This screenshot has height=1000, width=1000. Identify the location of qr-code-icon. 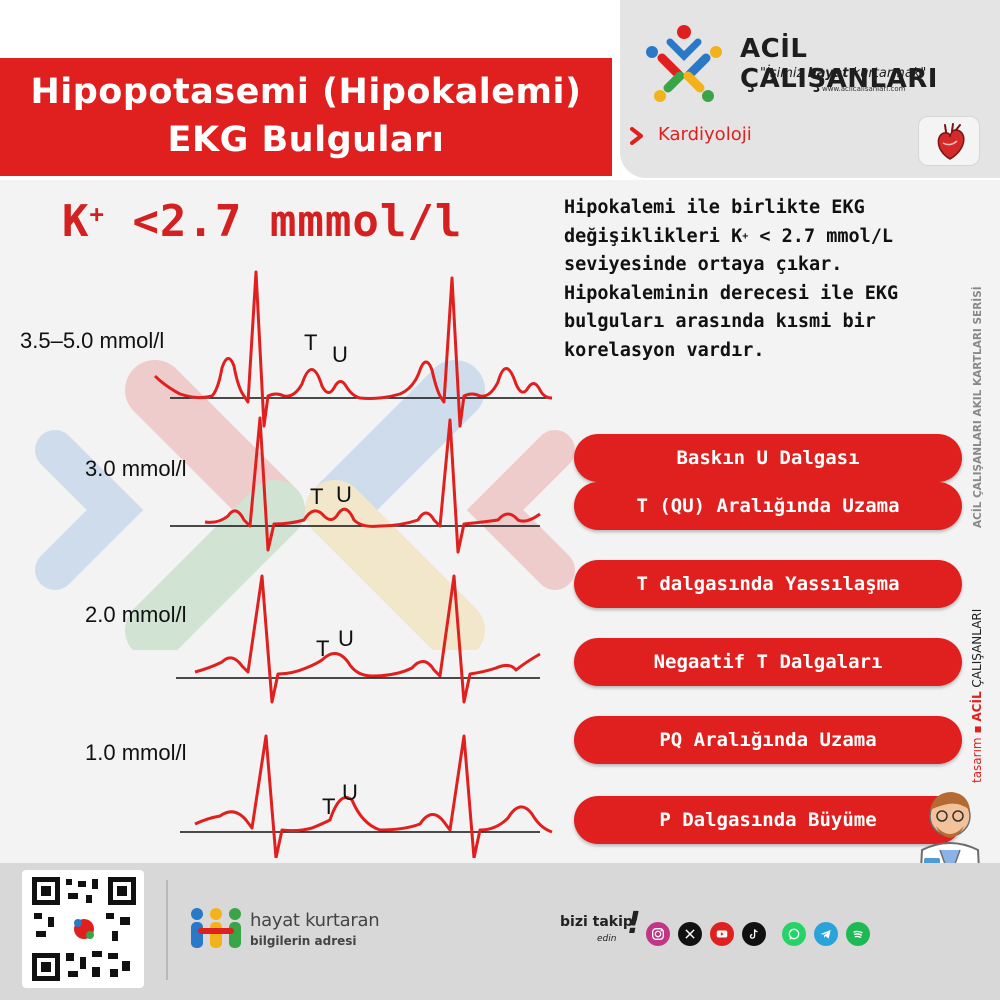
(84, 929).